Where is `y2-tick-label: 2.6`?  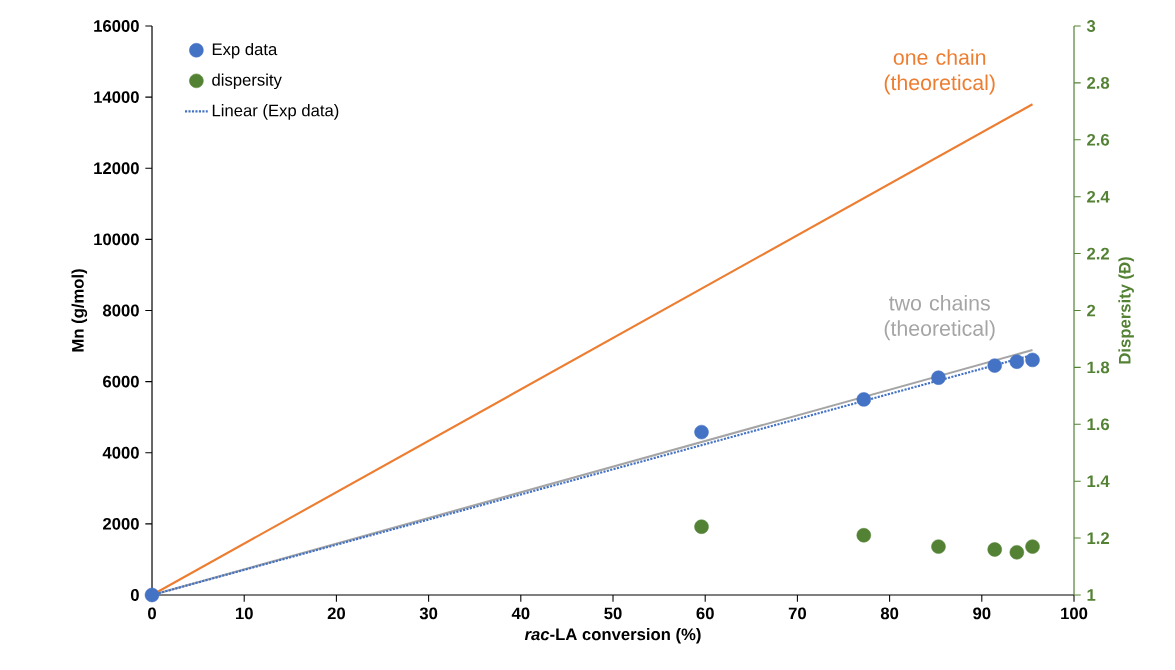
y2-tick-label: 2.6 is located at coordinates (1098, 139).